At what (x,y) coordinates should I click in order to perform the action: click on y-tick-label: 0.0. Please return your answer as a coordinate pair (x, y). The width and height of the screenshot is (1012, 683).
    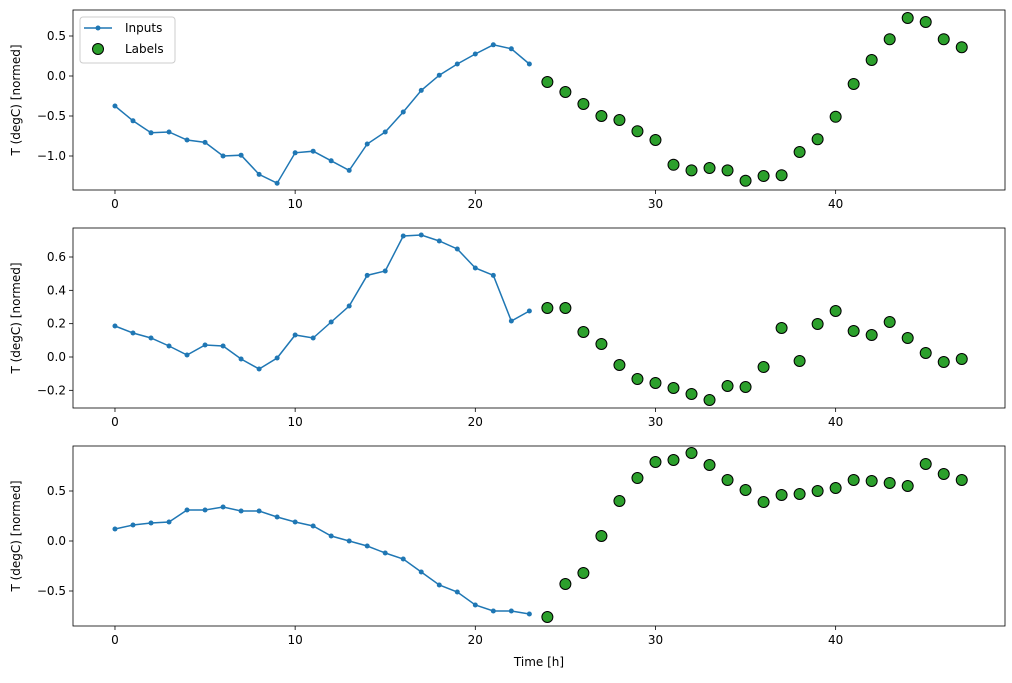
    Looking at the image, I should click on (56, 357).